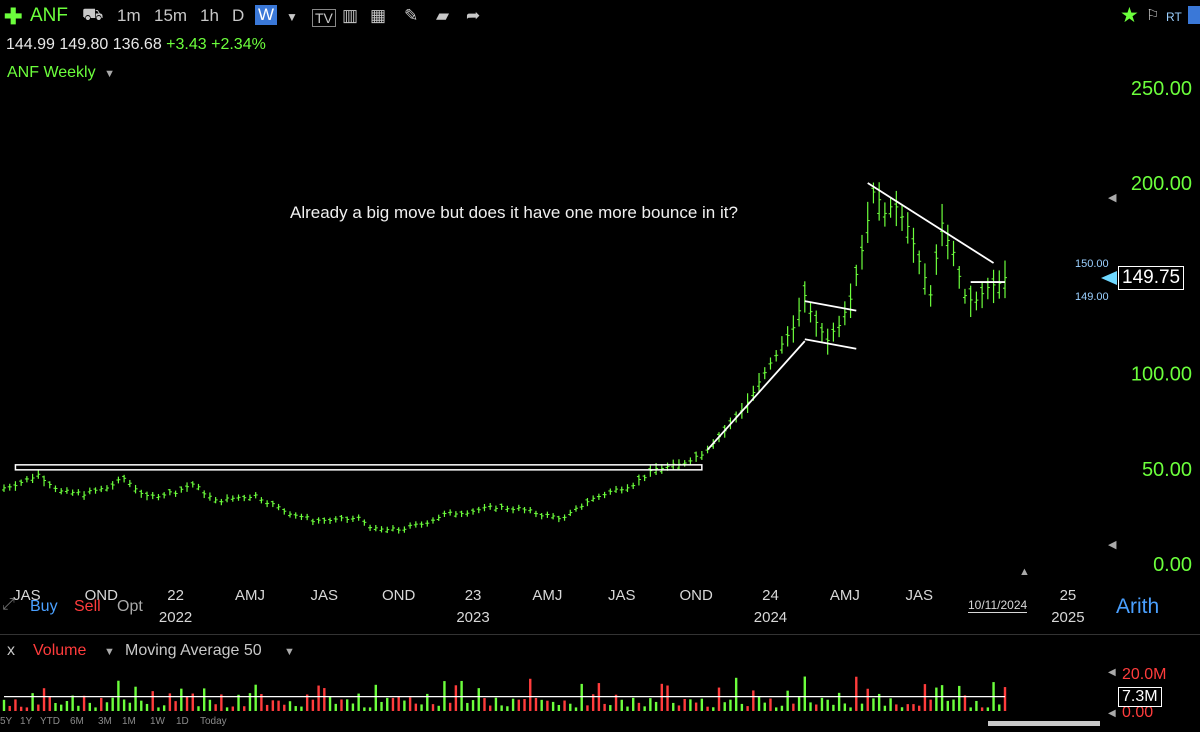  Describe the element at coordinates (51, 72) in the screenshot. I see `chart-title-text: ANF Weekly` at that location.